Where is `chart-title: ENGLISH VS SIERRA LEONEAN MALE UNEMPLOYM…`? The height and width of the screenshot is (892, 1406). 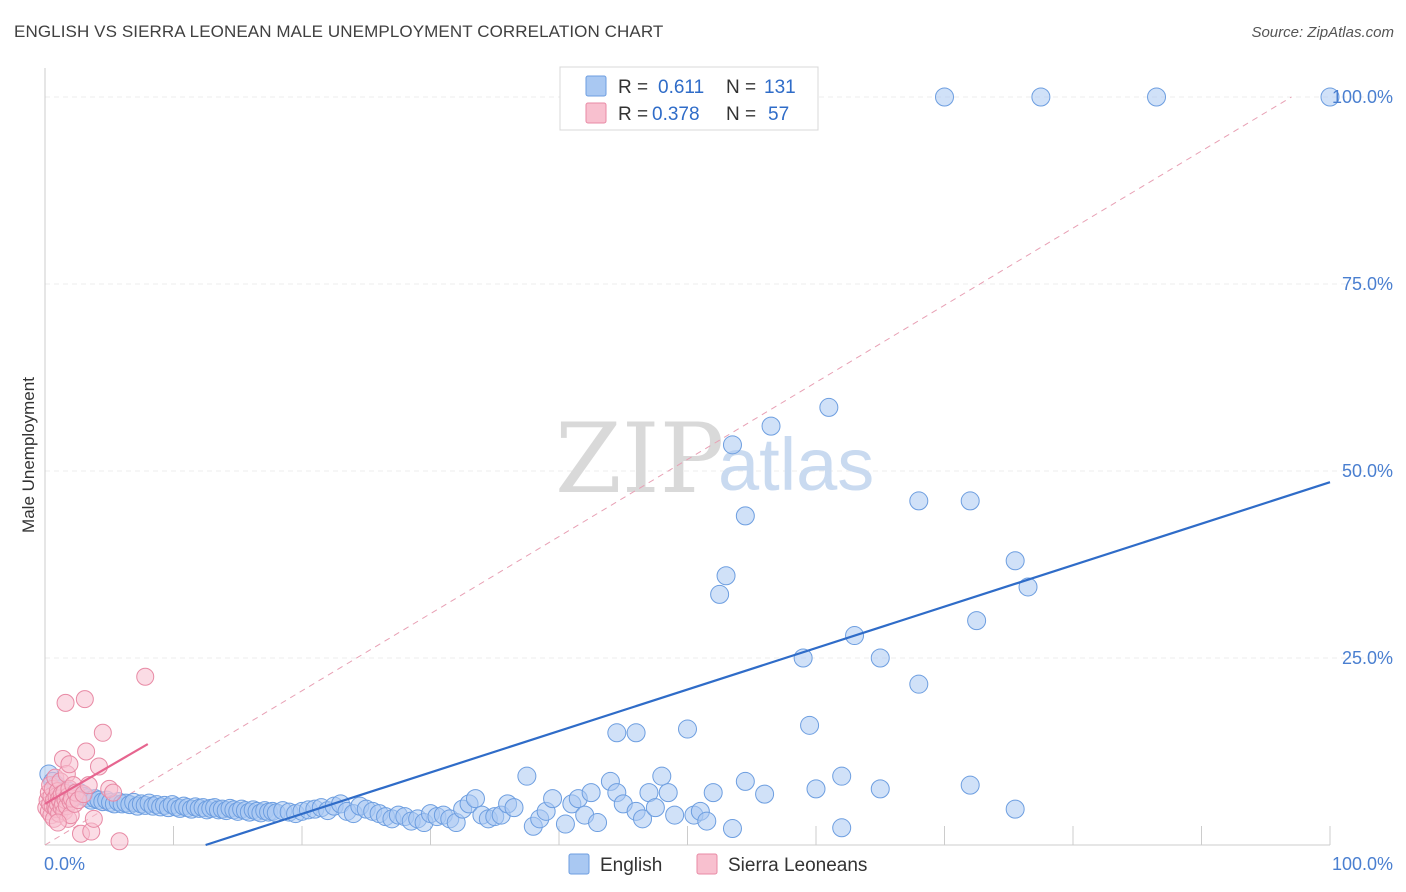 chart-title: ENGLISH VS SIERRA LEONEAN MALE UNEMPLOYM… is located at coordinates (339, 31).